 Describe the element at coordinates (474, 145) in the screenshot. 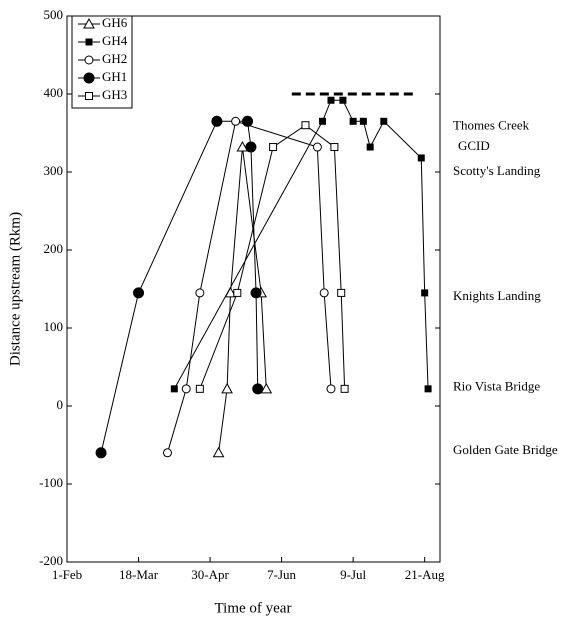

I see `location-label: GCID` at that location.